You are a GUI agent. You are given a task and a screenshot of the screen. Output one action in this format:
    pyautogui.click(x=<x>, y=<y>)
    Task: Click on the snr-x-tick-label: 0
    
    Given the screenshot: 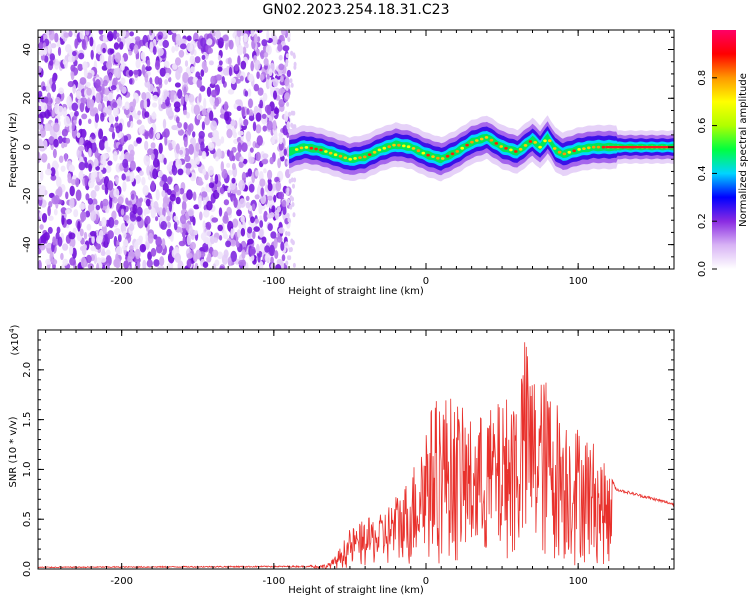 What is the action you would take?
    pyautogui.click(x=426, y=581)
    